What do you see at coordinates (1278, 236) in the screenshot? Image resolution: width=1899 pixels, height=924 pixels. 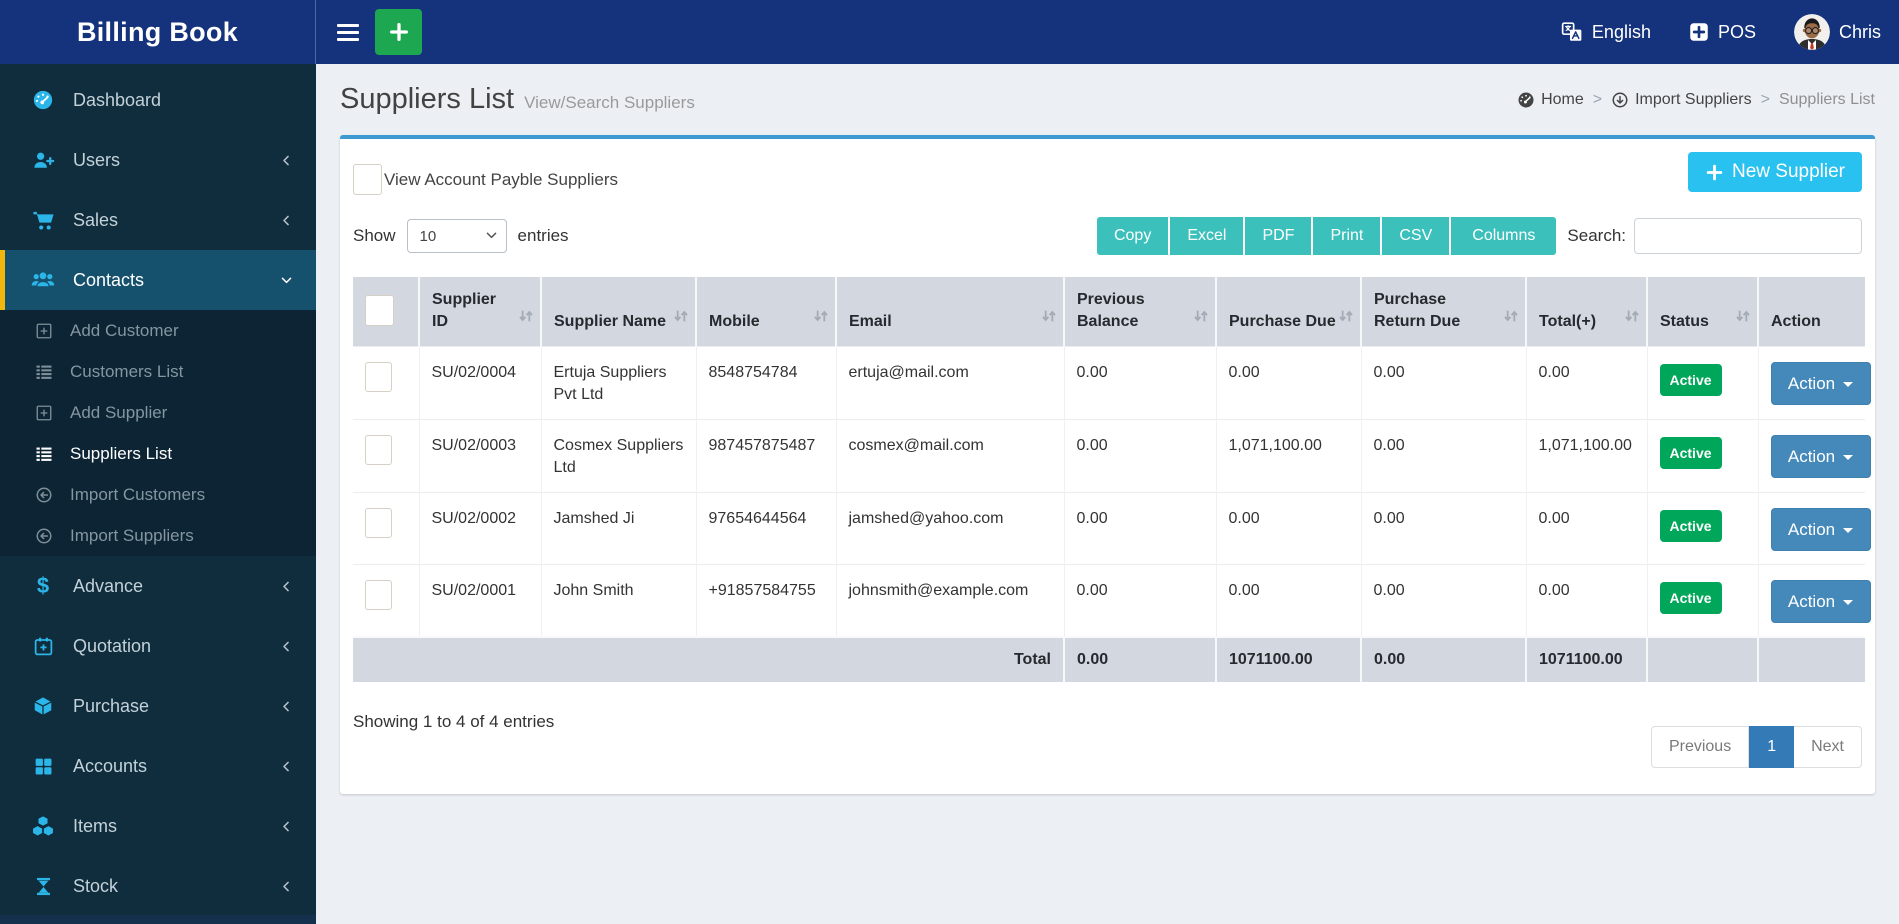 I see `pdf-button: PDF` at bounding box center [1278, 236].